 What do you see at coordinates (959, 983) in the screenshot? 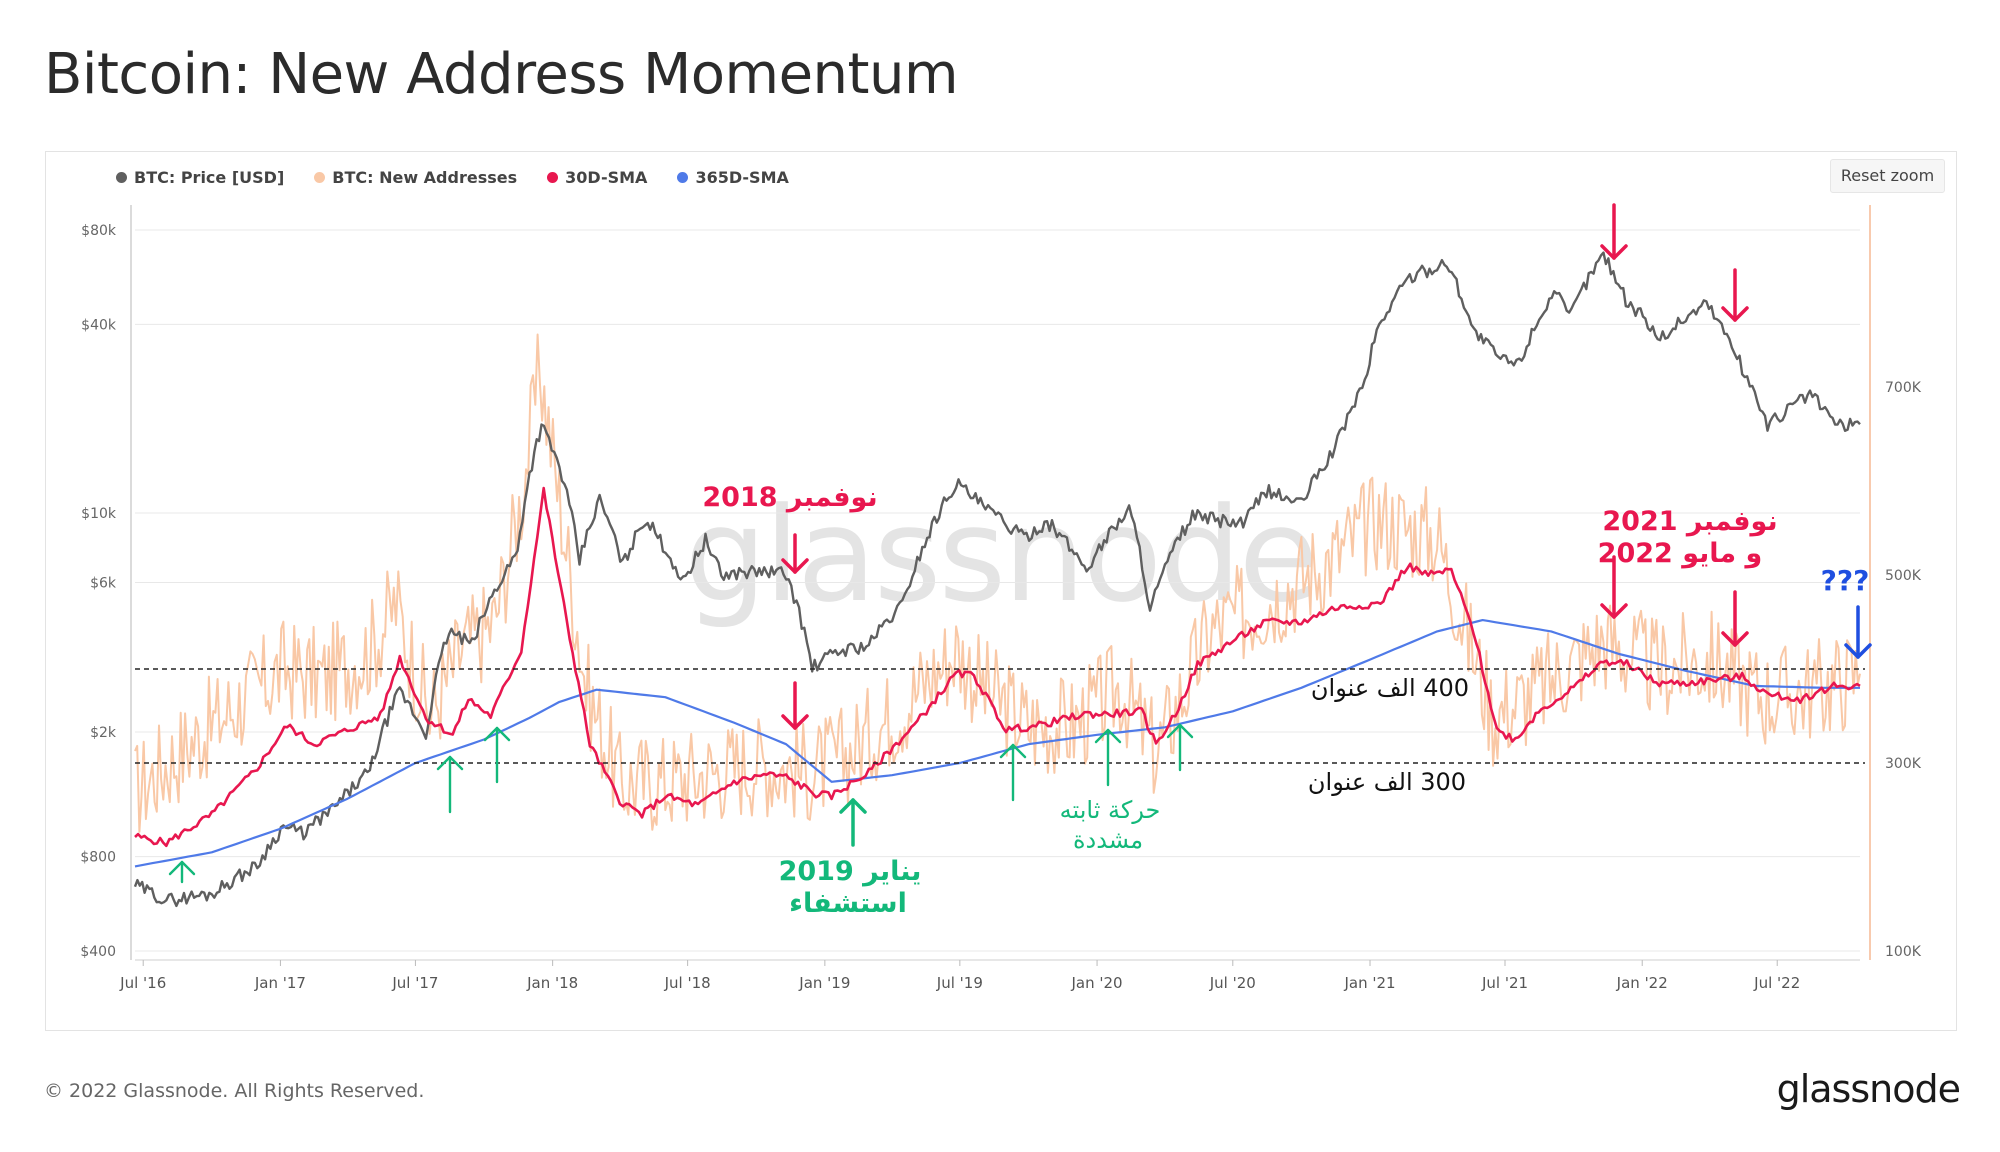
I see `x-tick-label: Jul '19` at bounding box center [959, 983].